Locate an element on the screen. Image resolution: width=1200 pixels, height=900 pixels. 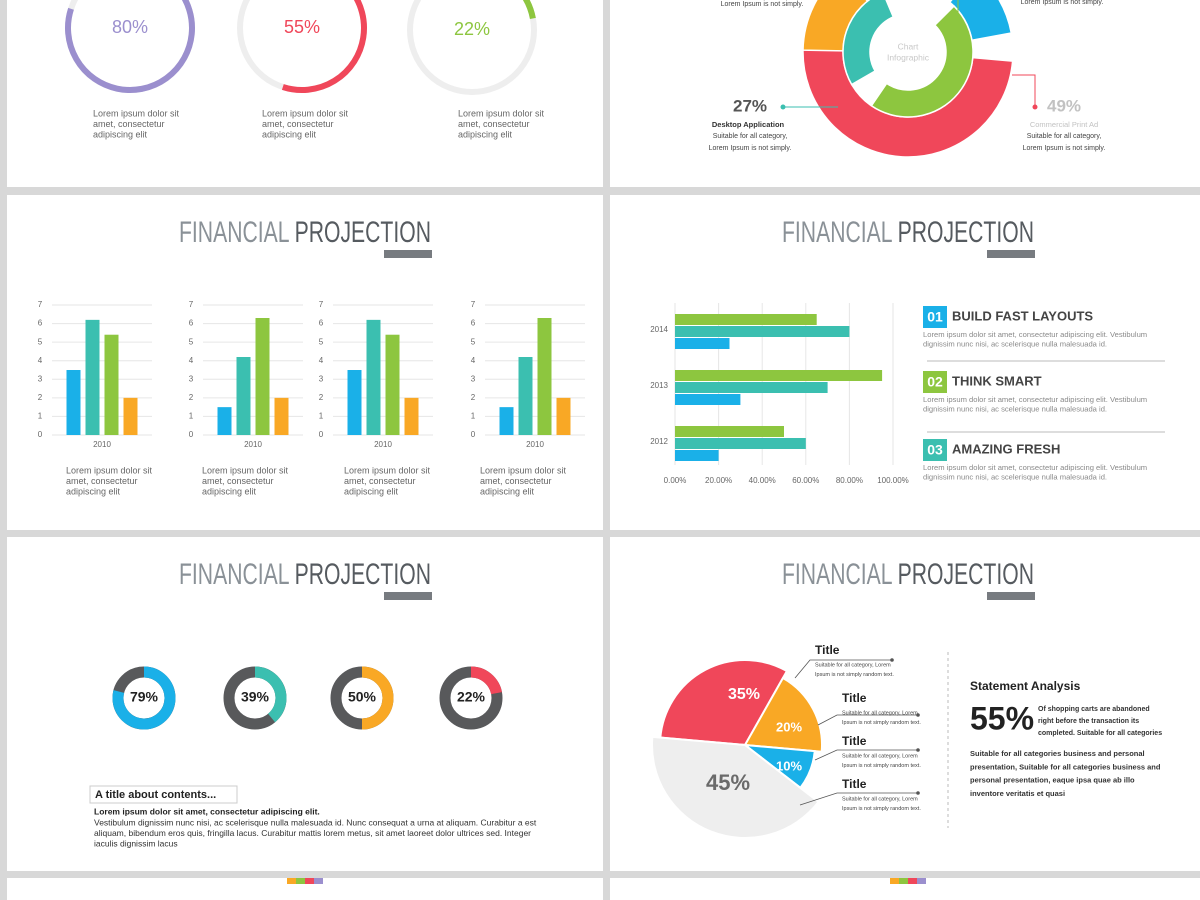
x-tick-label: 0.00% is located at coordinates (675, 480).